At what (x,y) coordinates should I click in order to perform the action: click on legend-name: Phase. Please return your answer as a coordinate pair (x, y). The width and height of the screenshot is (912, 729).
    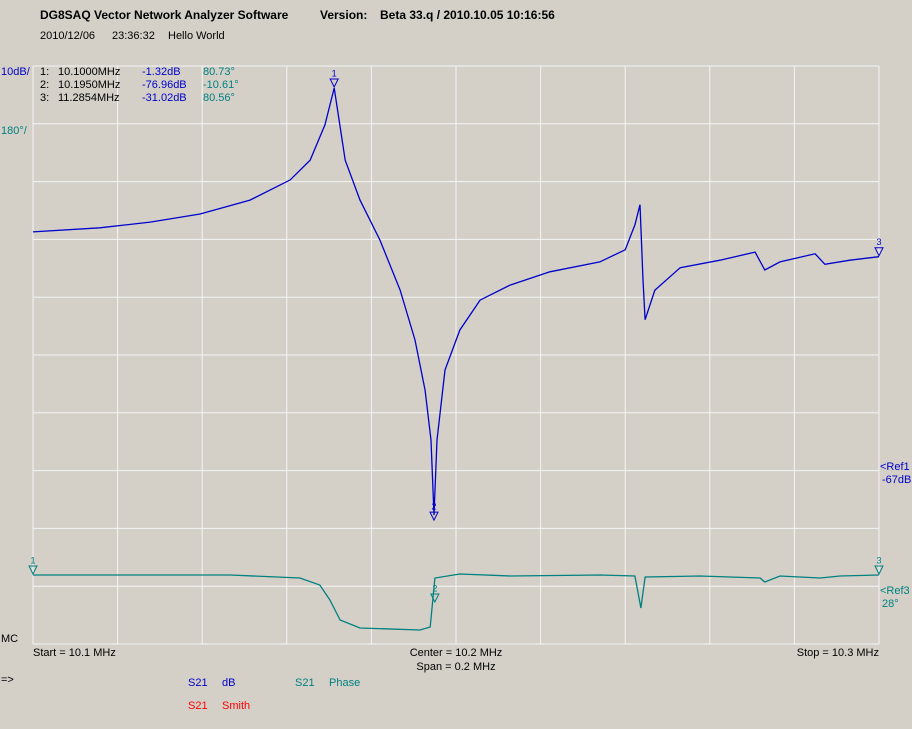
    Looking at the image, I should click on (344, 683).